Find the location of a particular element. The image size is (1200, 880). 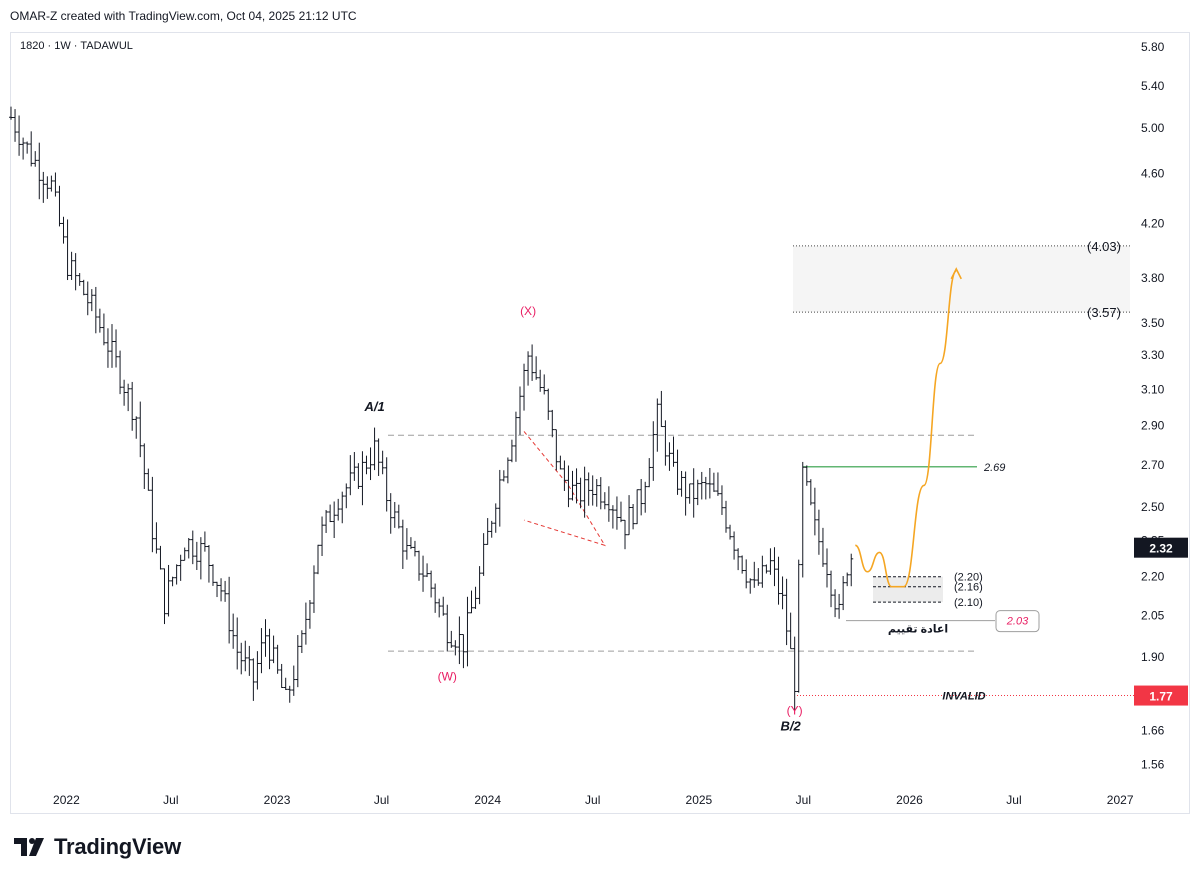

tradingview-logo: TradingView is located at coordinates (97, 847).